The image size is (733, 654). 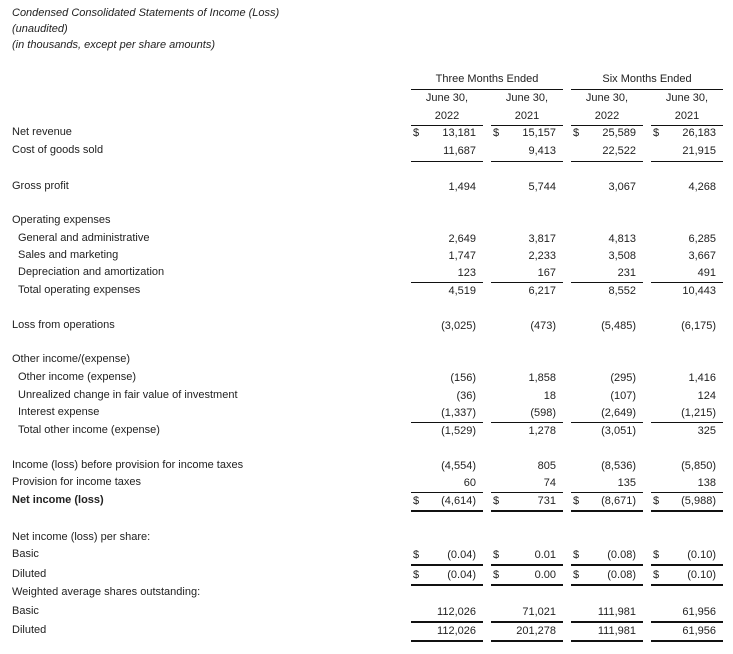 What do you see at coordinates (687, 413) in the screenshot?
I see `table-cell: (1,215)` at bounding box center [687, 413].